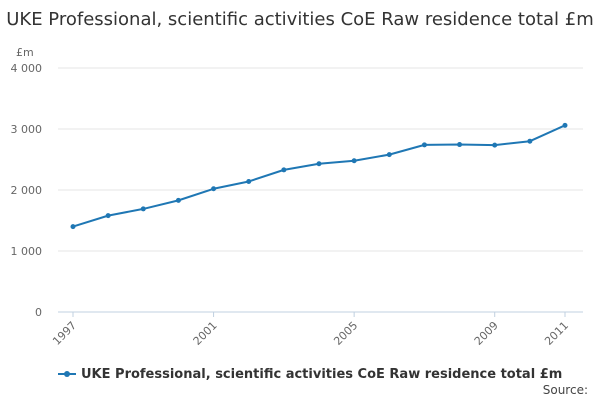  I want to click on y-tick-label: 4 000, so click(27, 68).